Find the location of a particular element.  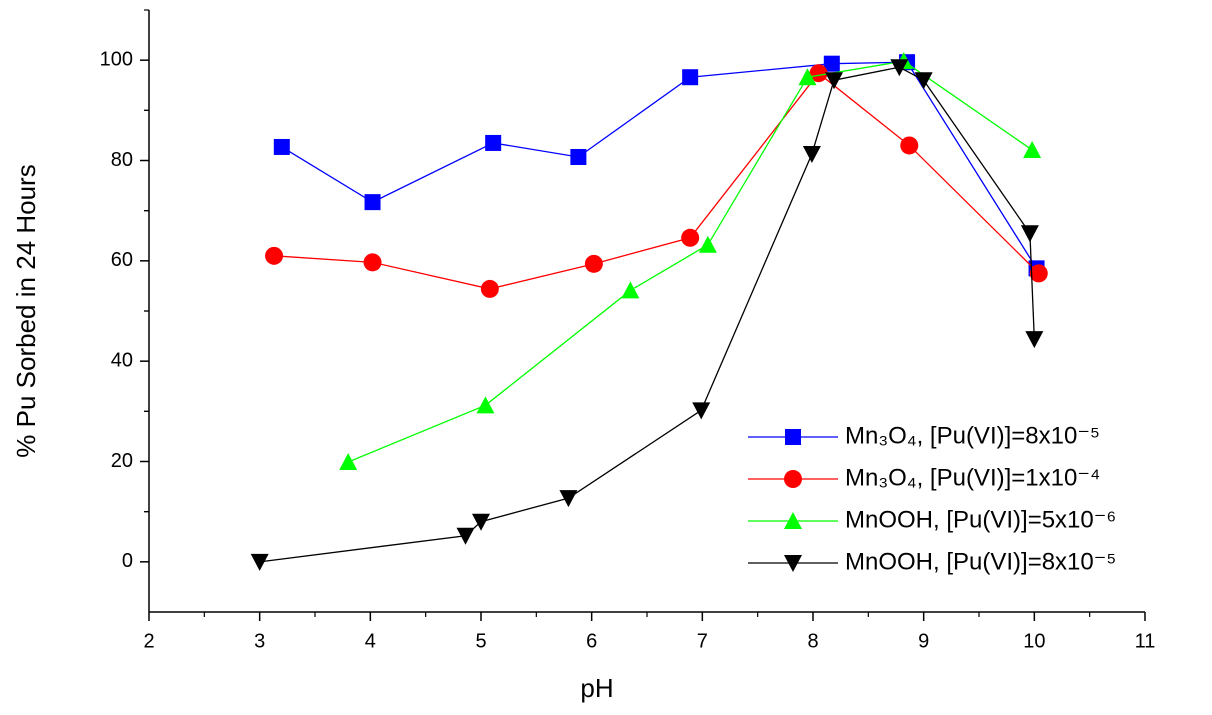

x-tick-label: 2 is located at coordinates (148, 641).